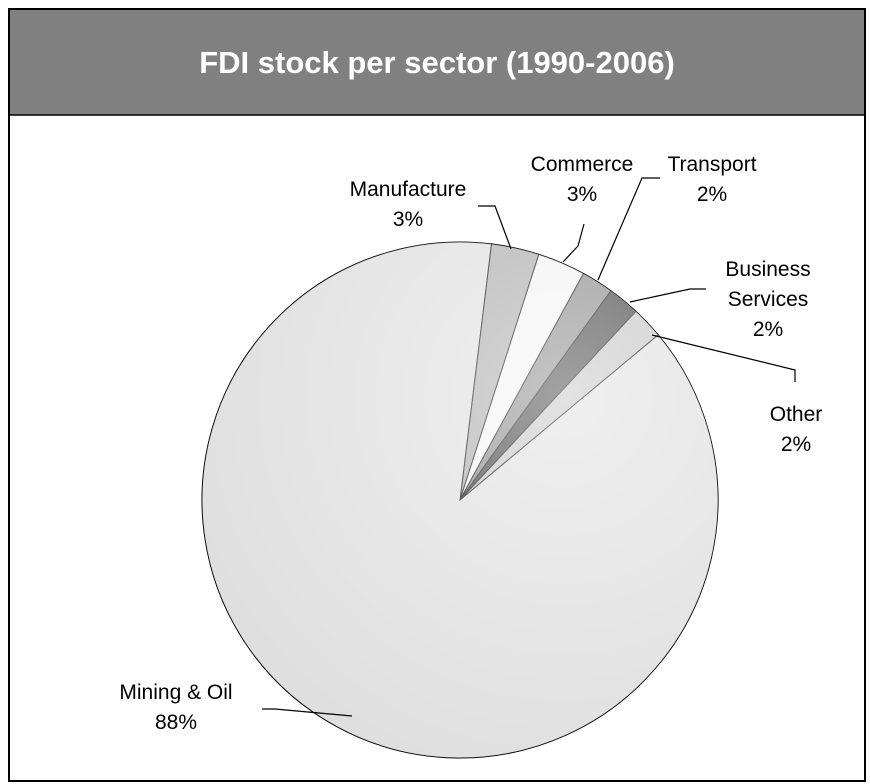  I want to click on slice-label: Mining & Oil 88%, so click(176, 708).